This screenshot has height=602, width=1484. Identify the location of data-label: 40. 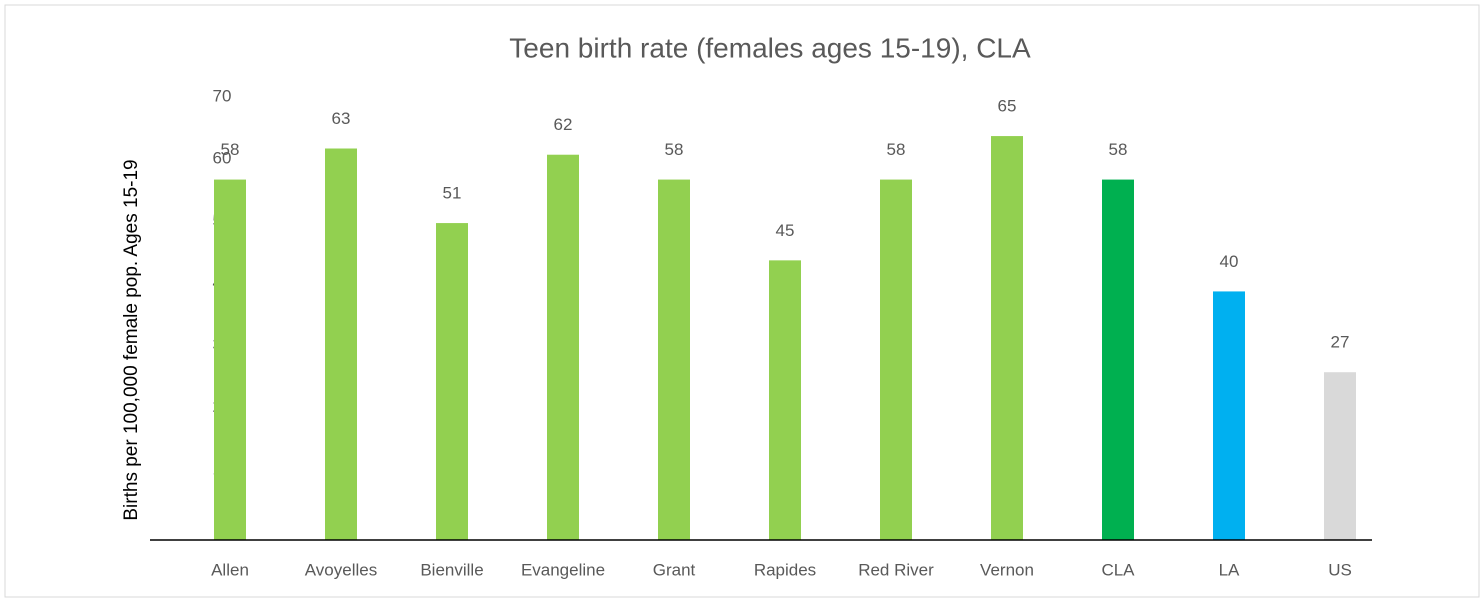
(1229, 261).